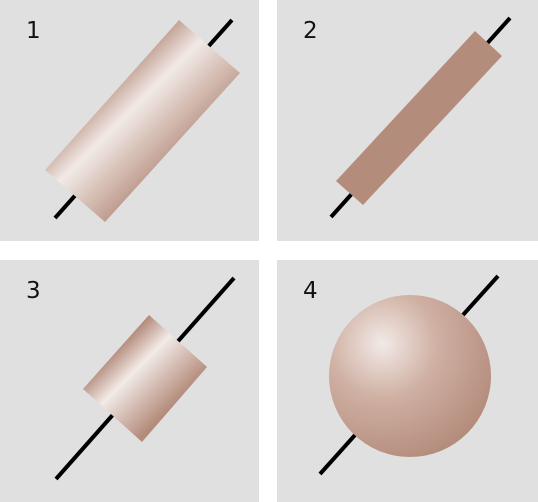 The width and height of the screenshot is (538, 502). I want to click on panel-label: 2, so click(310, 31).